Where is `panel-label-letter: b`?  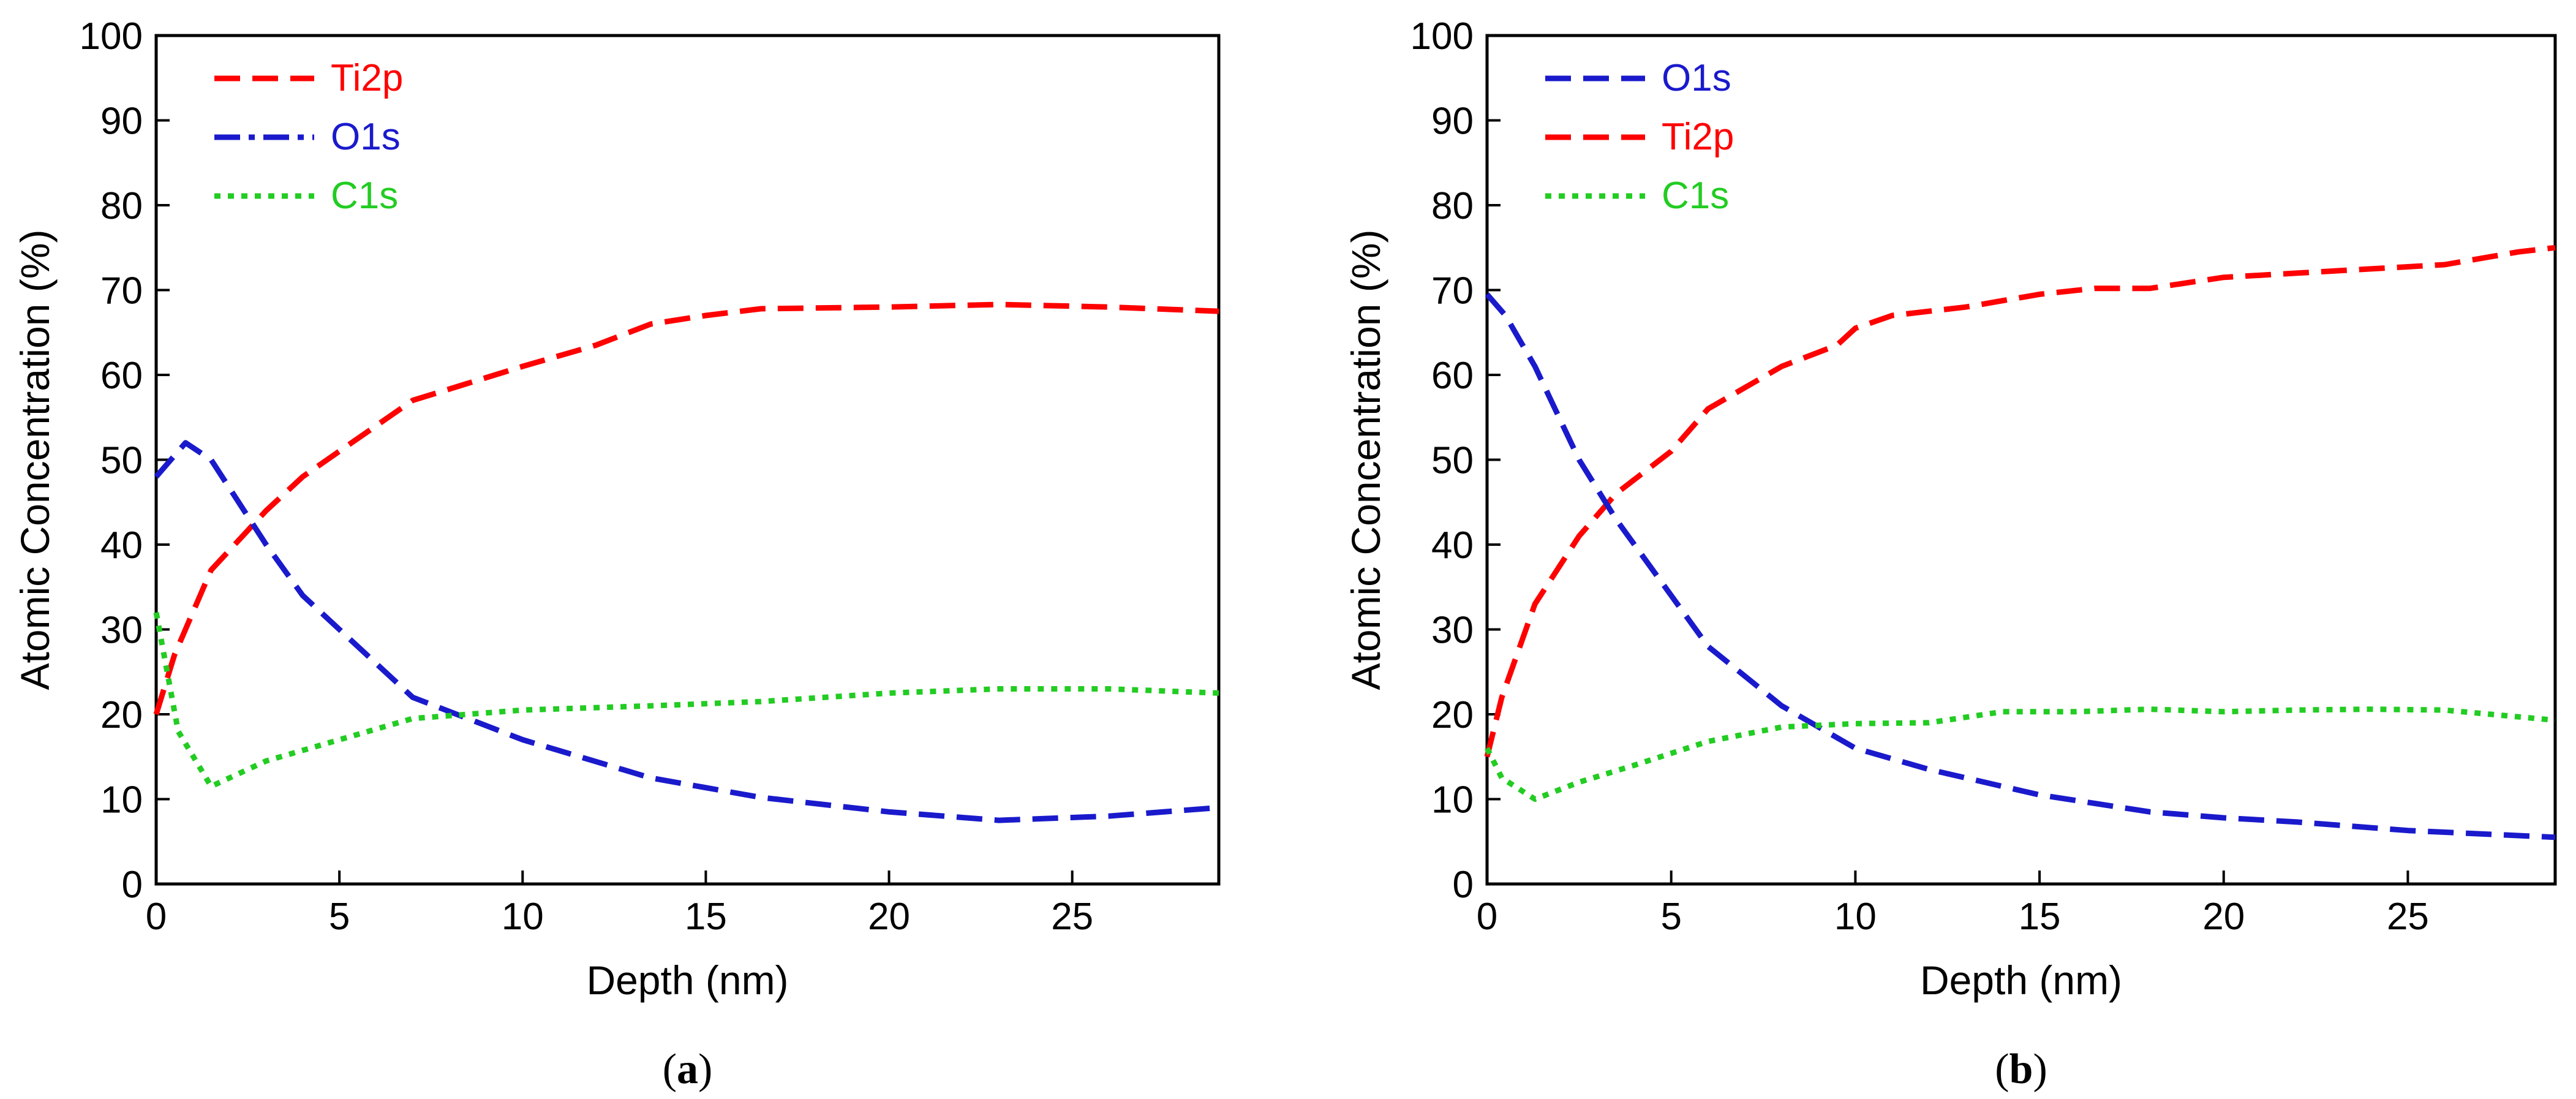 panel-label-letter: b is located at coordinates (2021, 1069).